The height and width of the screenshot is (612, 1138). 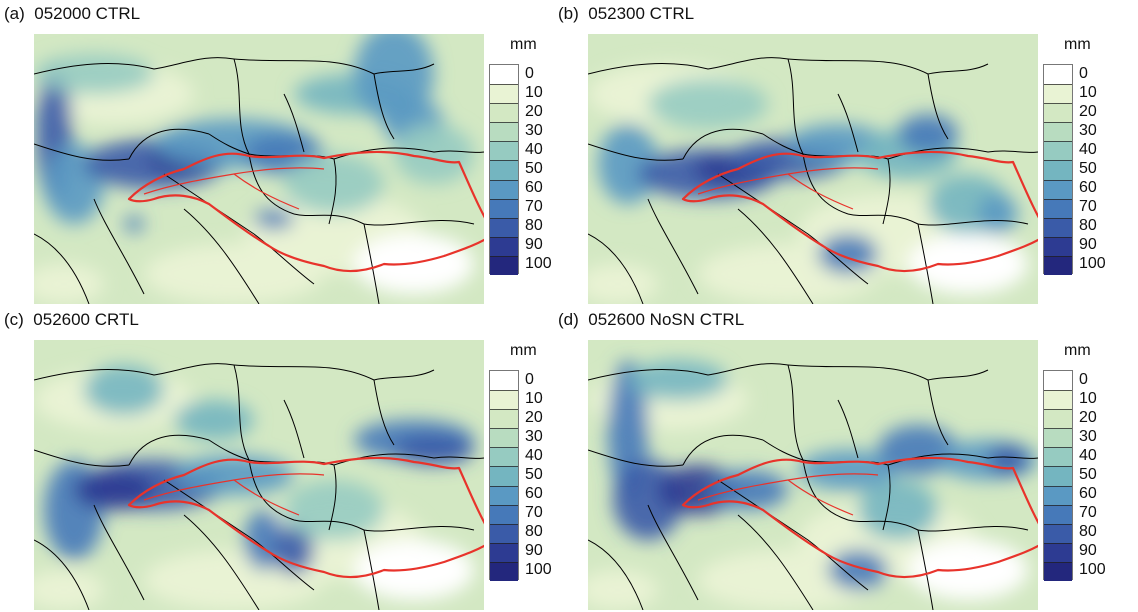 I want to click on panel-label: (b), so click(x=568, y=13).